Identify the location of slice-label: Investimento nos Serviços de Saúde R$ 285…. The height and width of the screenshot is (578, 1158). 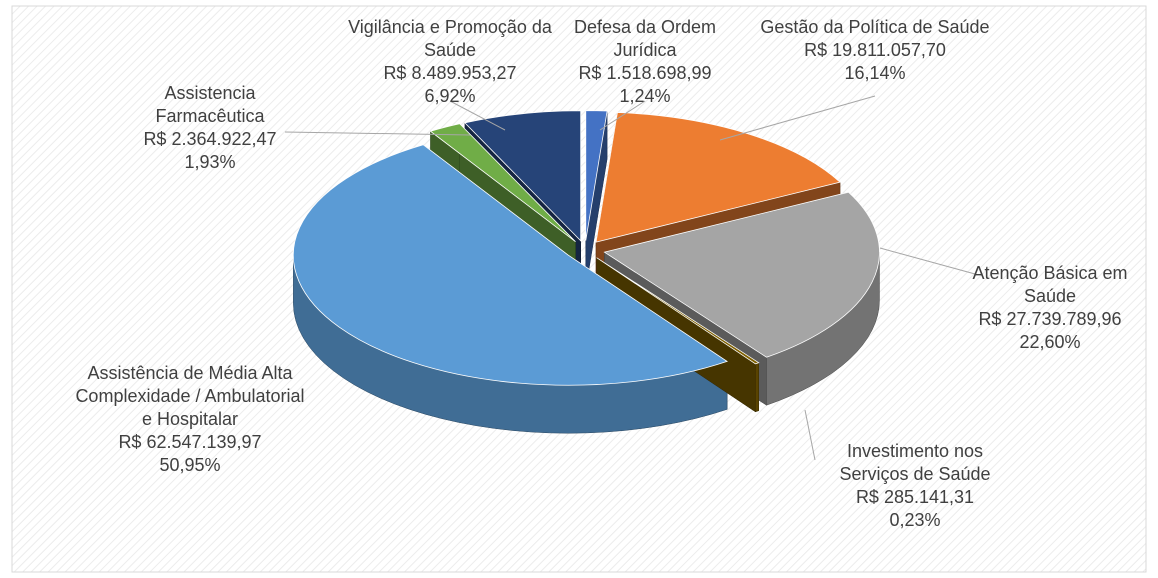
(915, 486).